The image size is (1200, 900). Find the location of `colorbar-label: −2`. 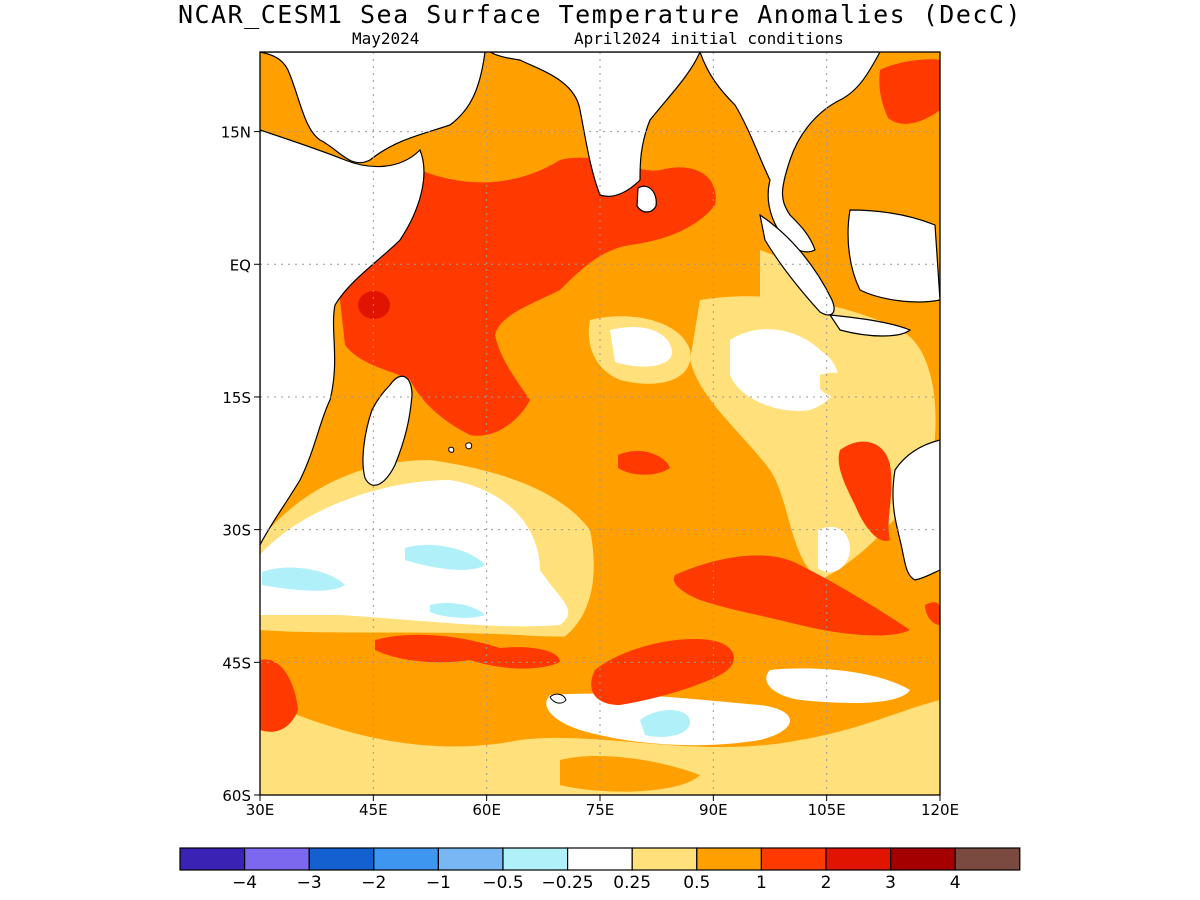

colorbar-label: −2 is located at coordinates (373, 883).